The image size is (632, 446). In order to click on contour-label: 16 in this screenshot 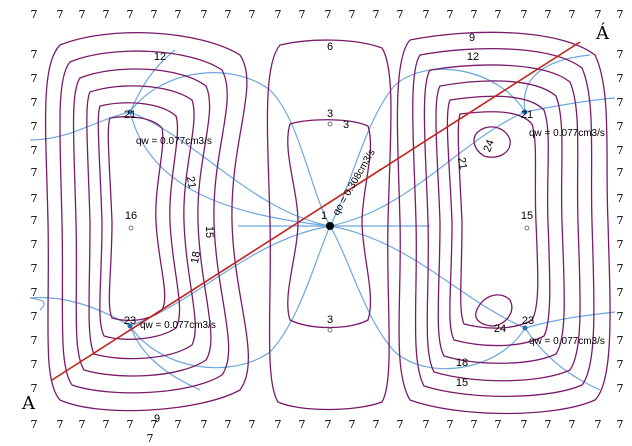, I will do `click(131, 216)`.